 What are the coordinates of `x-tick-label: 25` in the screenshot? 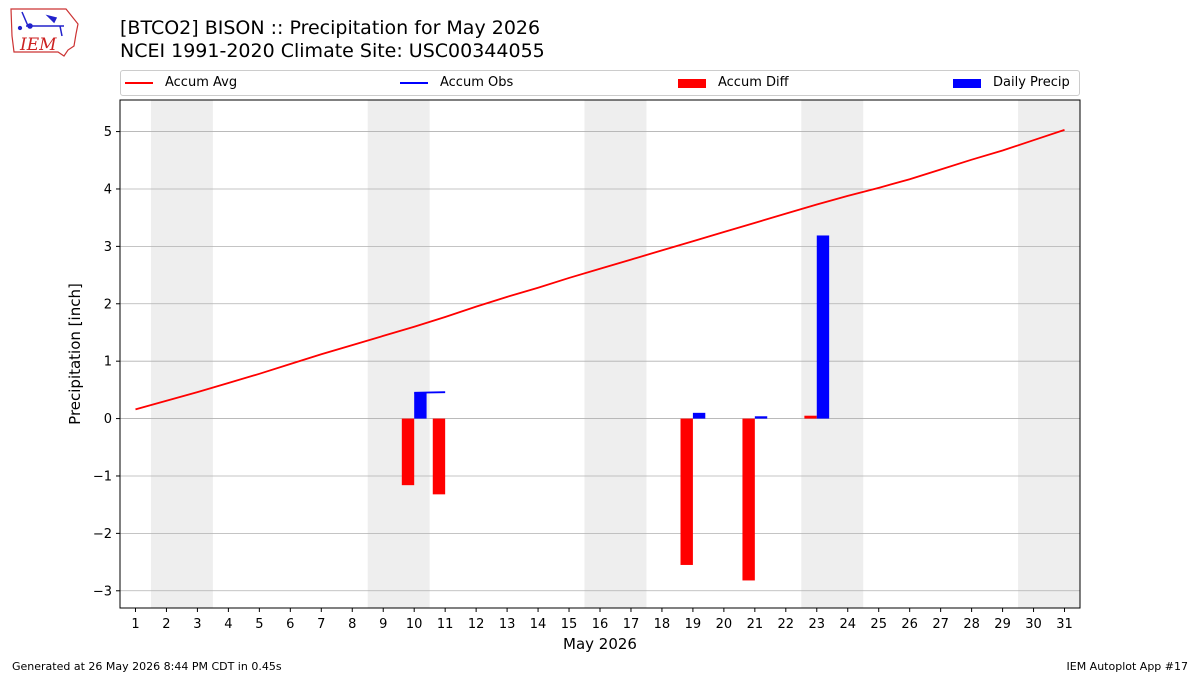 It's located at (878, 624).